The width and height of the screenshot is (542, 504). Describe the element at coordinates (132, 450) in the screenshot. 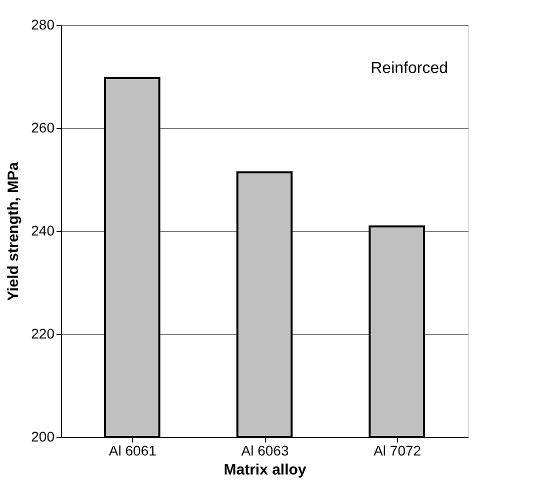

I see `x-tick-label: Al 6061` at that location.